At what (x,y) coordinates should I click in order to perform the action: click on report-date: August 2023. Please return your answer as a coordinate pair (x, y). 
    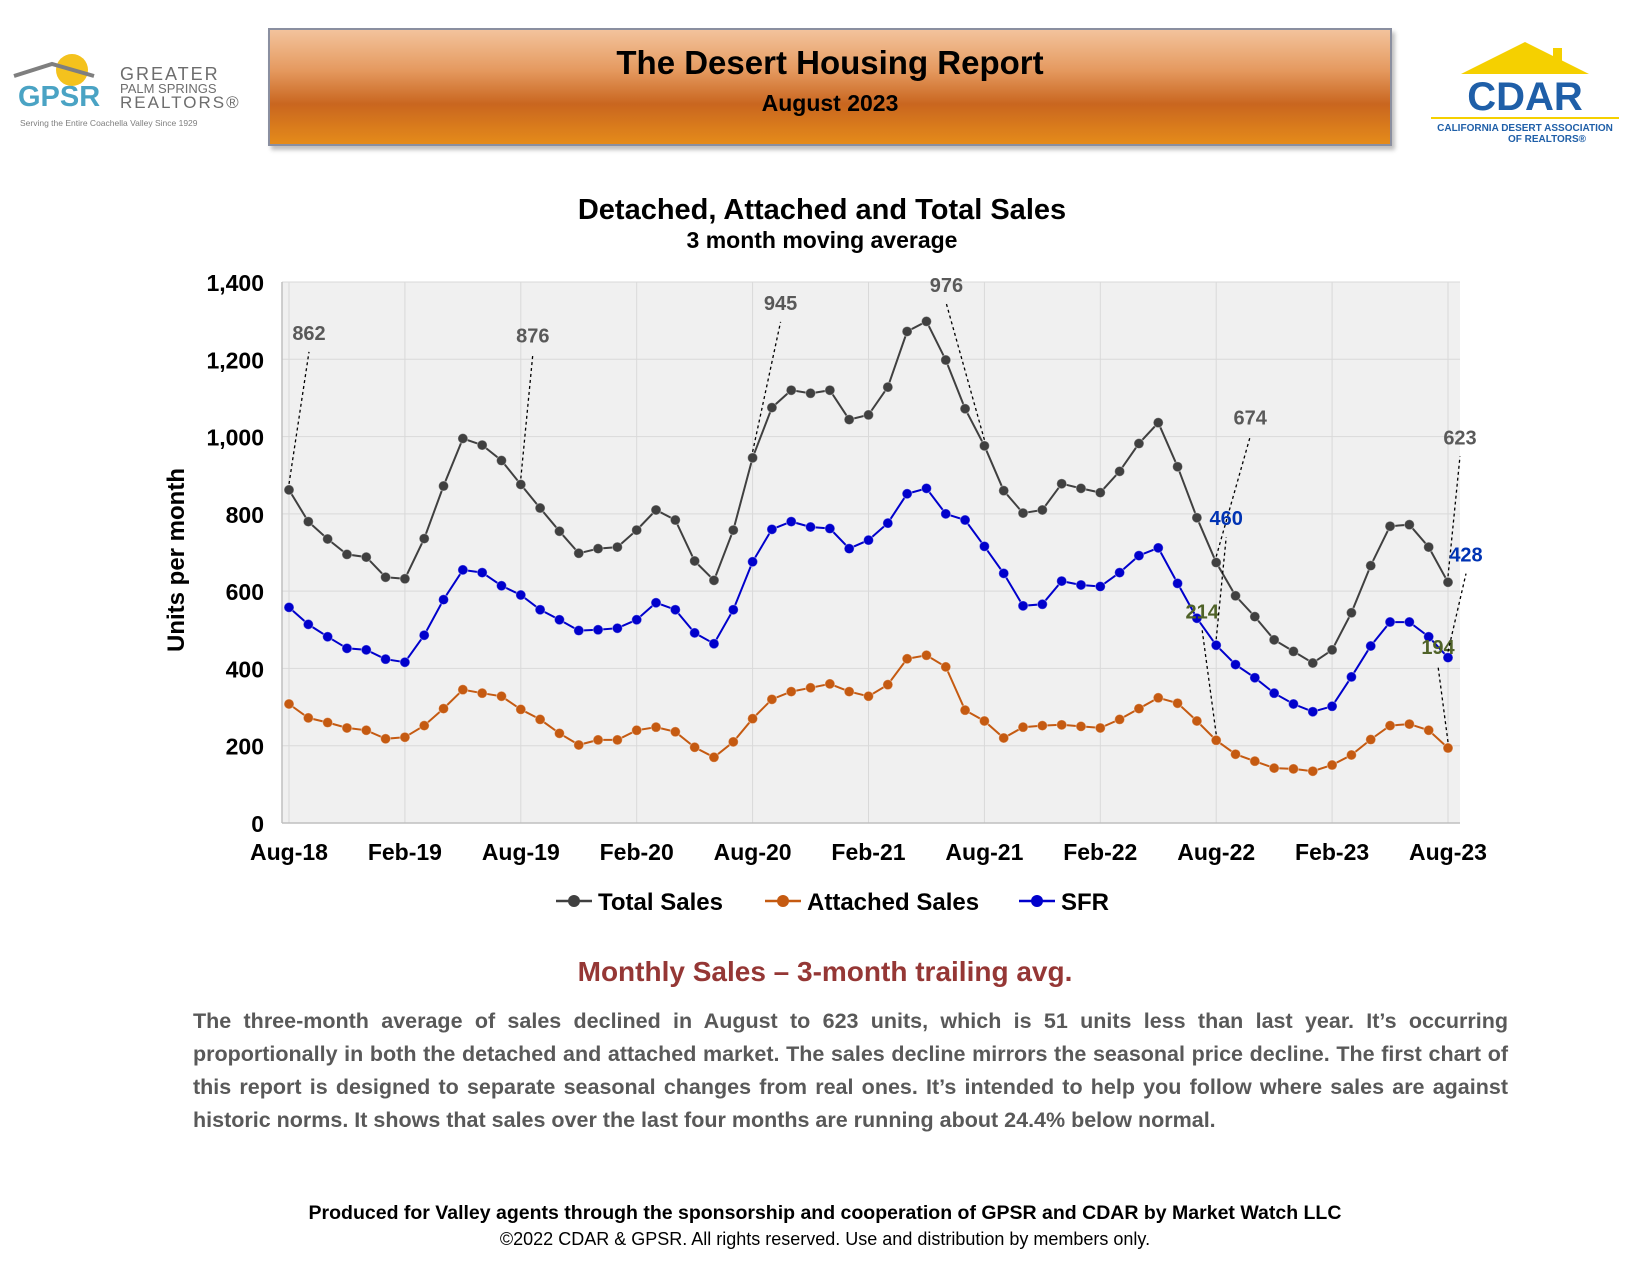
    Looking at the image, I should click on (830, 103).